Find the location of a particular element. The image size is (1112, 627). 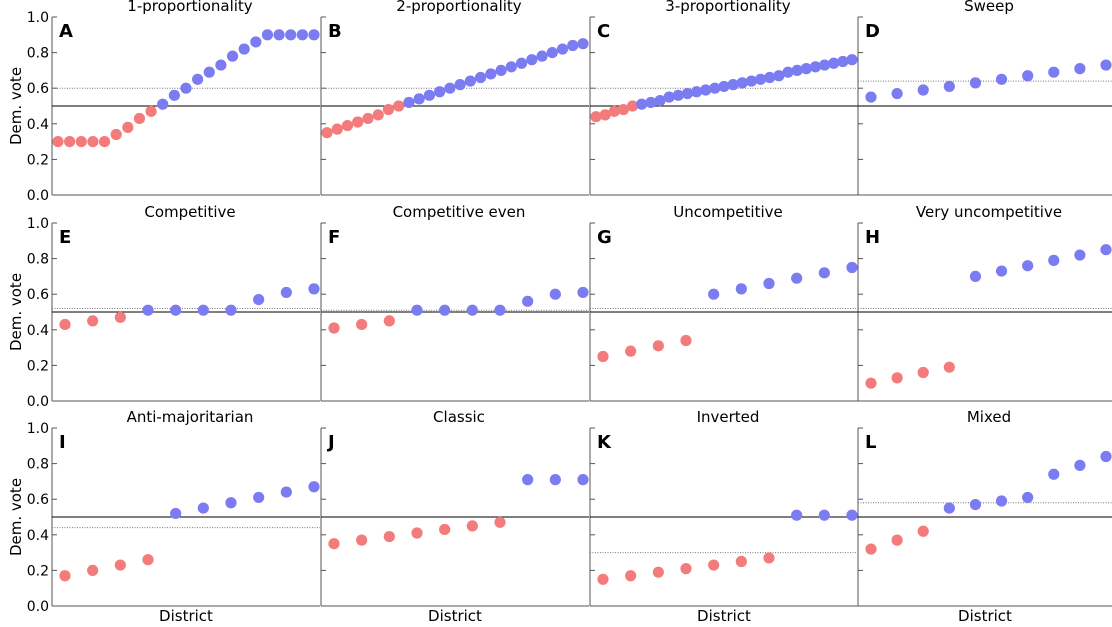

y-tick-label: 0.6 is located at coordinates (38, 89).